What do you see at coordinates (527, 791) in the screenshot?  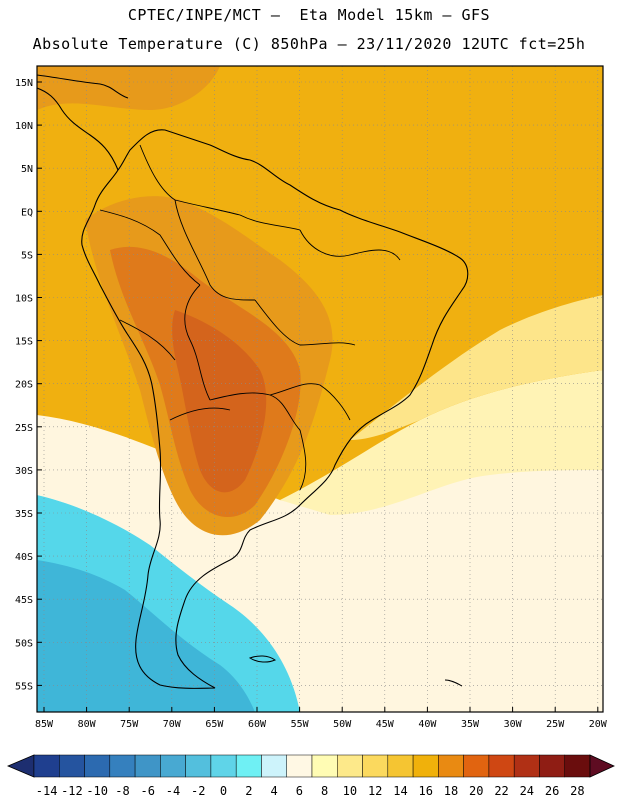 I see `colorbar-label: 24` at bounding box center [527, 791].